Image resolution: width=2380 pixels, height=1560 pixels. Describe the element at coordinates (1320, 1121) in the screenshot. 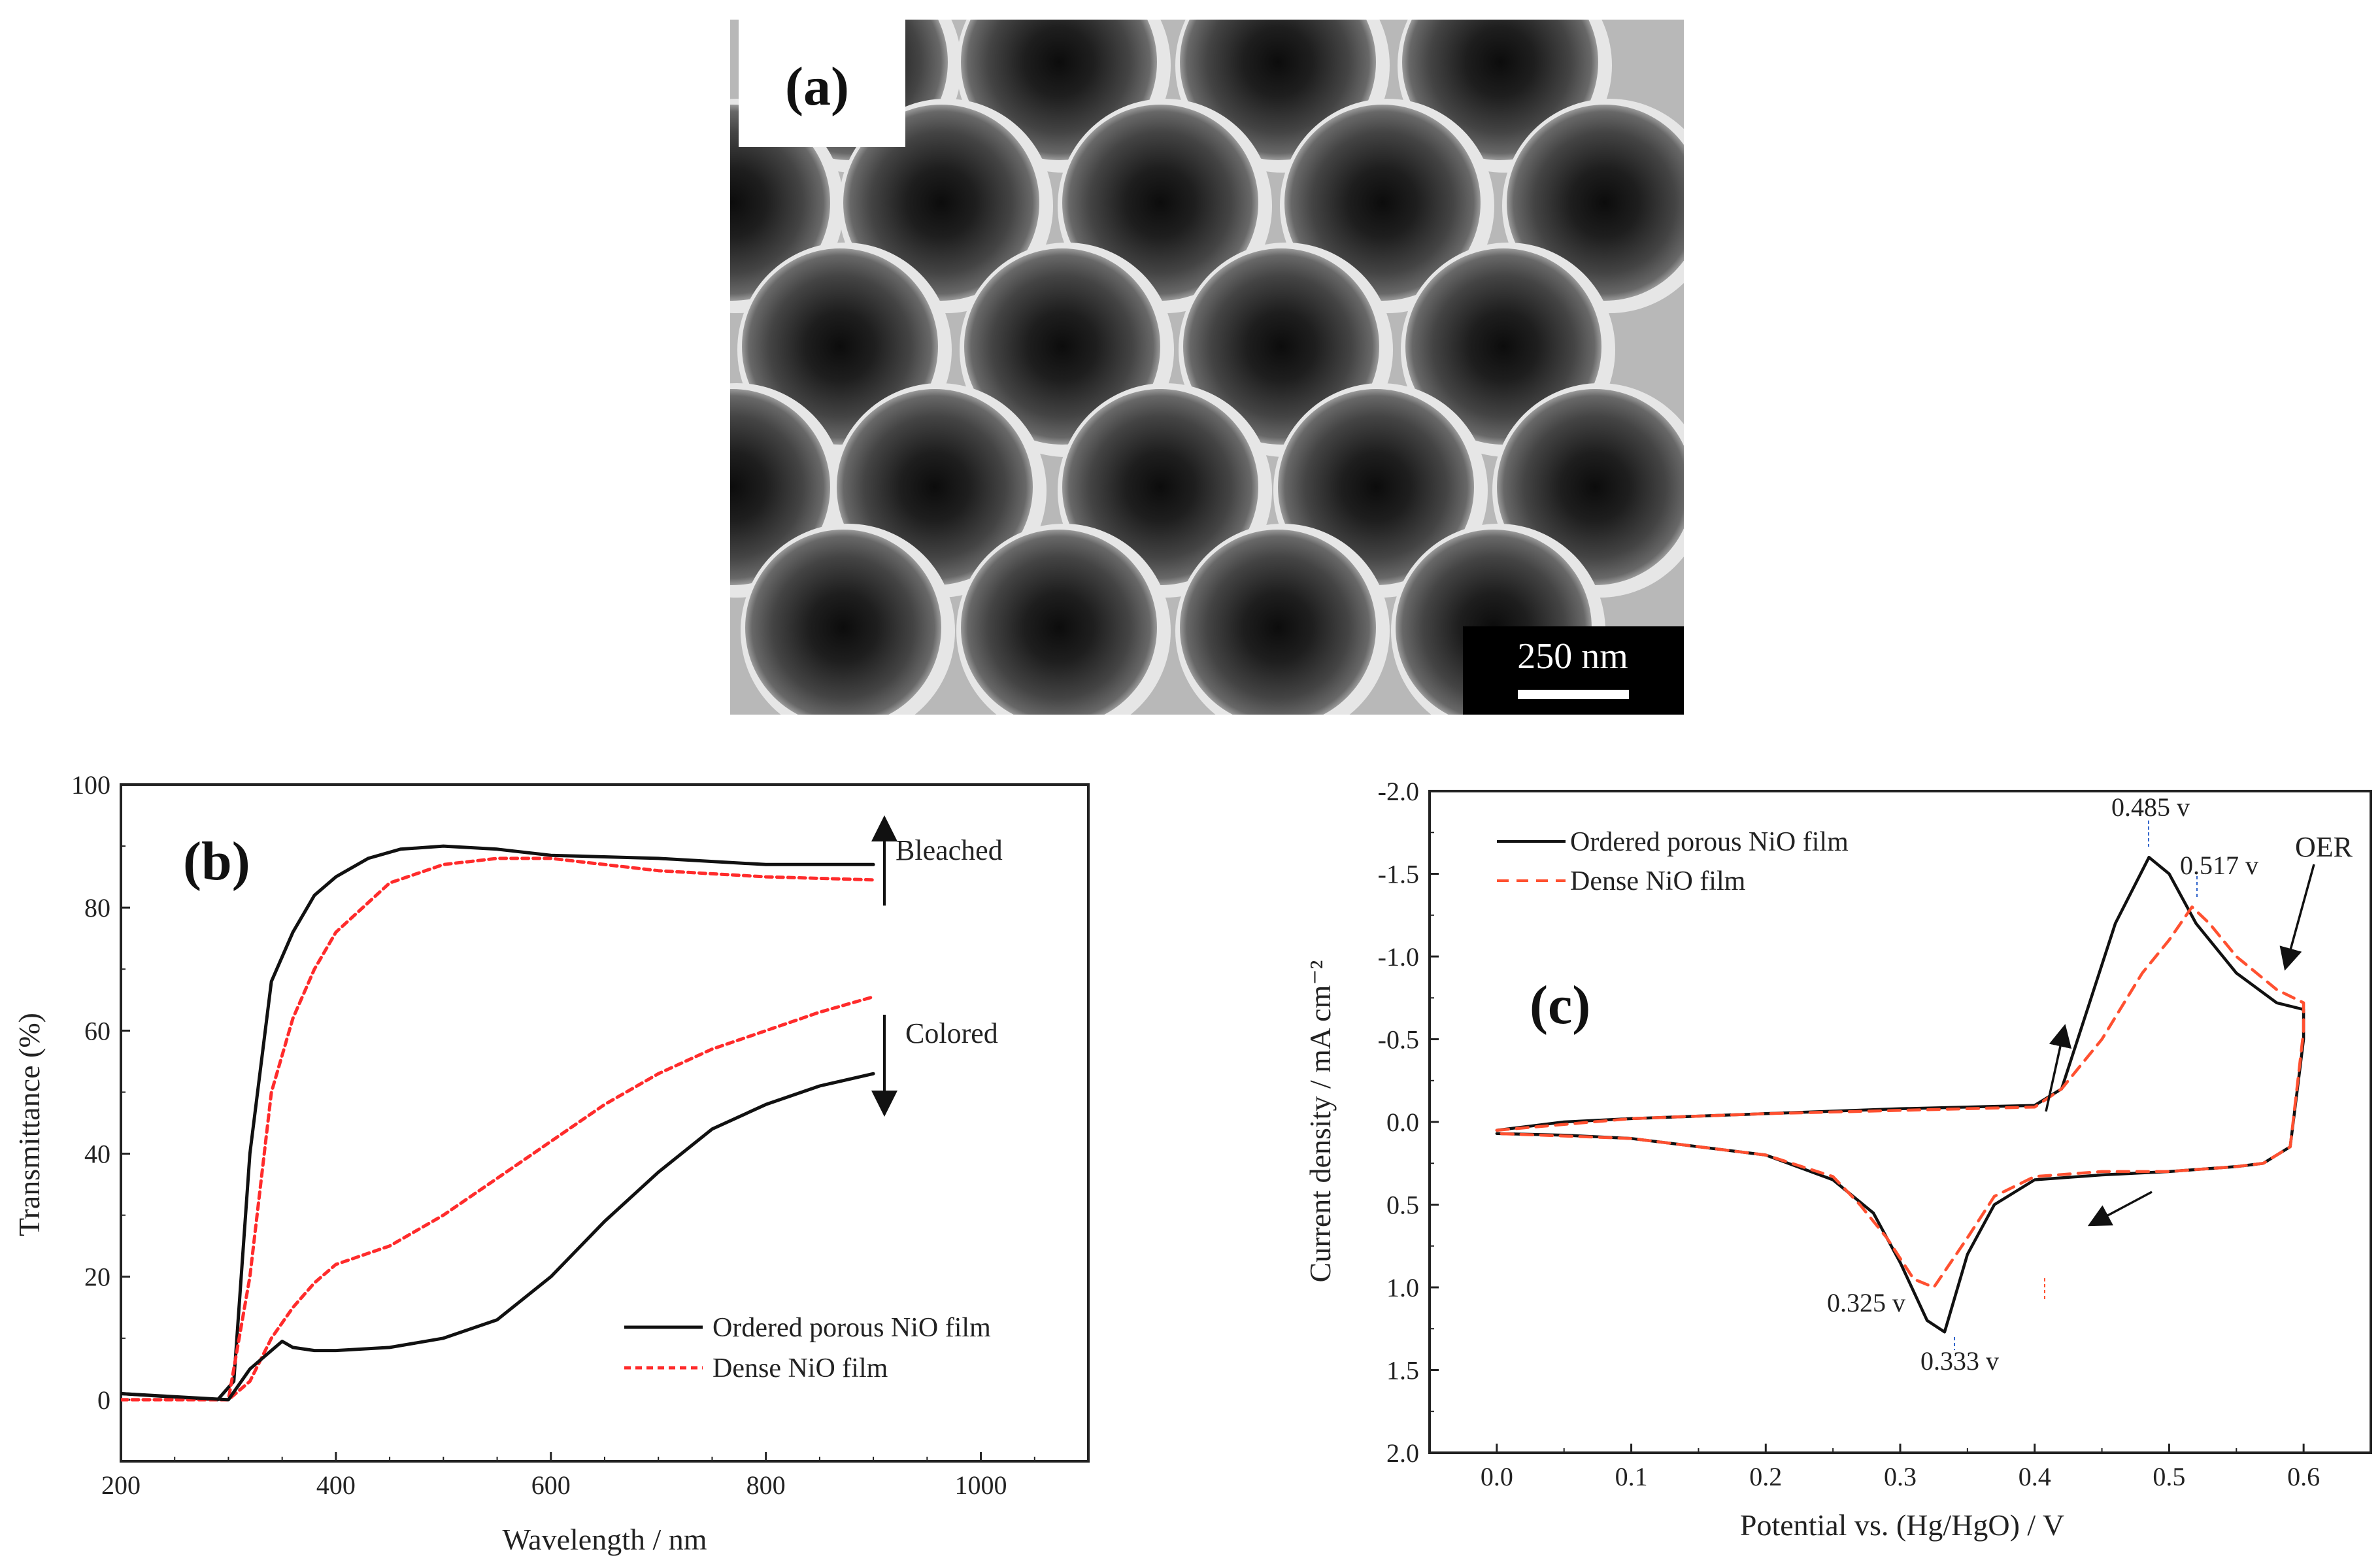

I see `plot-c-ylabel: Current density / mA cm⁻²` at that location.